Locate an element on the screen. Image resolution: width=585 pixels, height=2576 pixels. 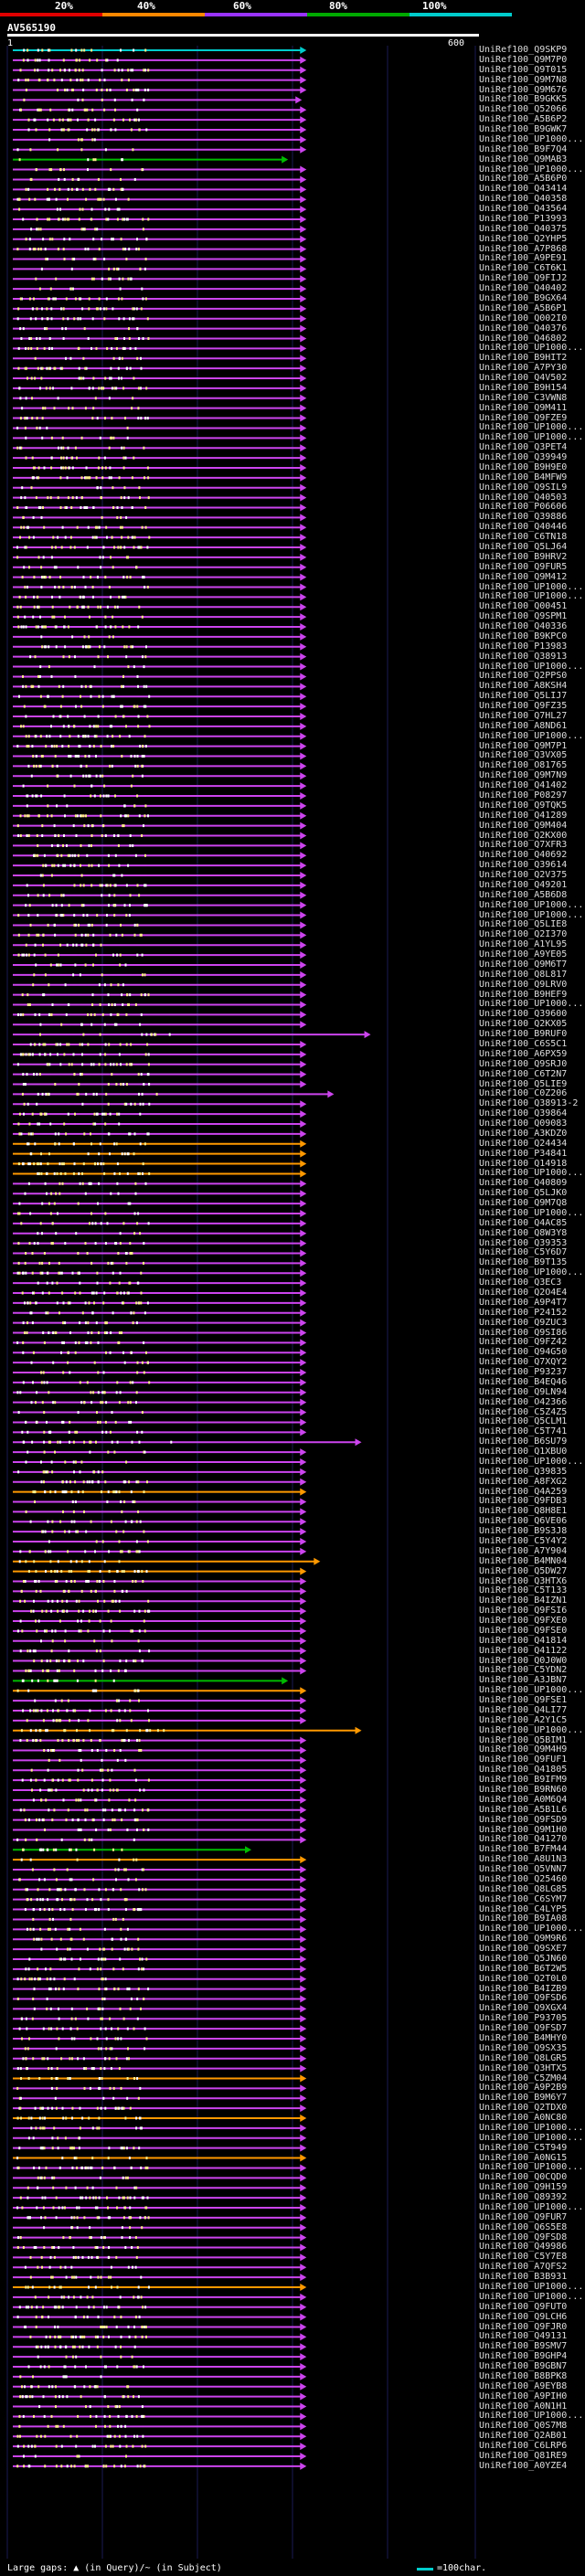
hit-label: UniRef100_P13983 is located at coordinates (523, 646).